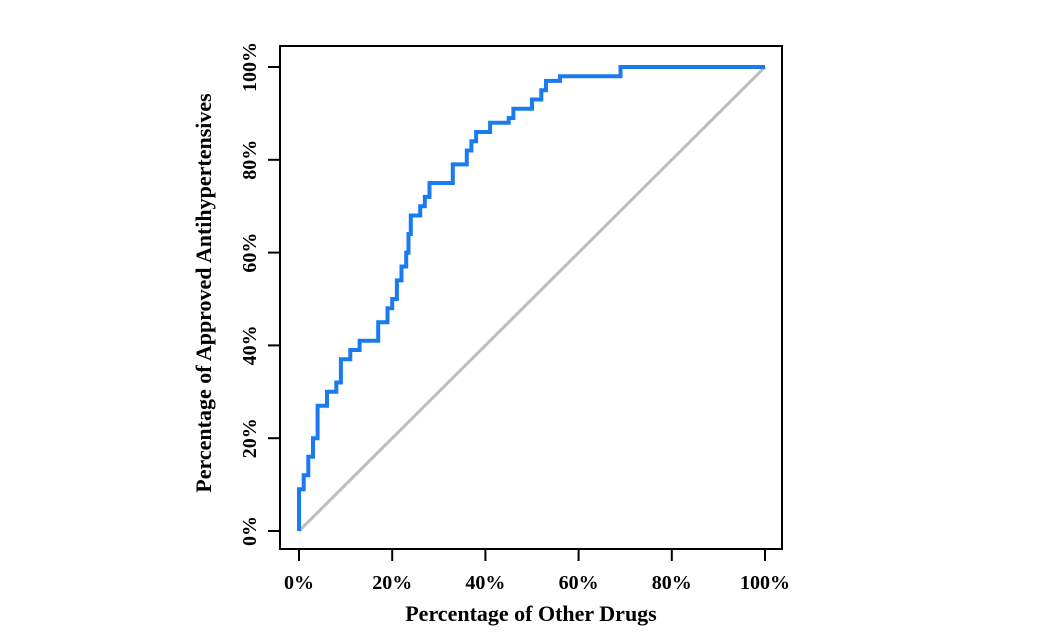 This screenshot has width=1062, height=643. Describe the element at coordinates (203, 293) in the screenshot. I see `y-axis-title: Percentage of Approved Antihypertensives` at that location.